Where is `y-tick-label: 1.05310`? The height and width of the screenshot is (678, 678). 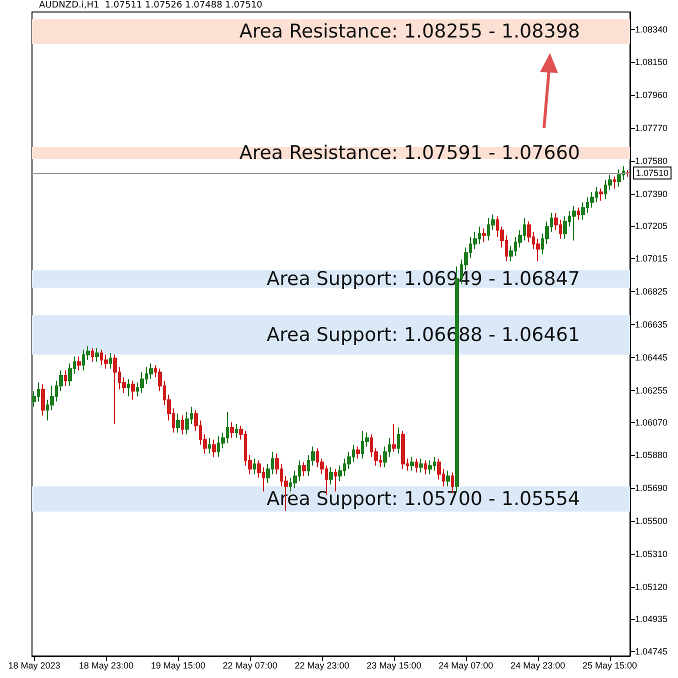
y-tick-label: 1.05310 is located at coordinates (651, 553).